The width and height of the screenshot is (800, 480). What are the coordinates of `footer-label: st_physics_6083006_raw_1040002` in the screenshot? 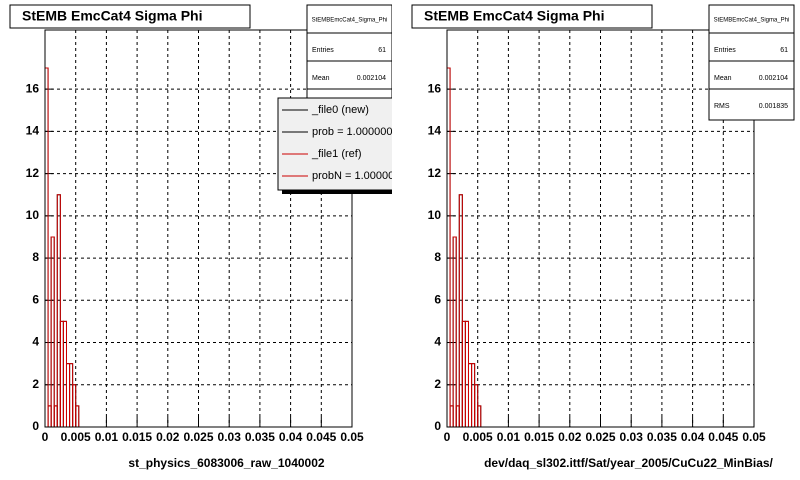 It's located at (226, 463).